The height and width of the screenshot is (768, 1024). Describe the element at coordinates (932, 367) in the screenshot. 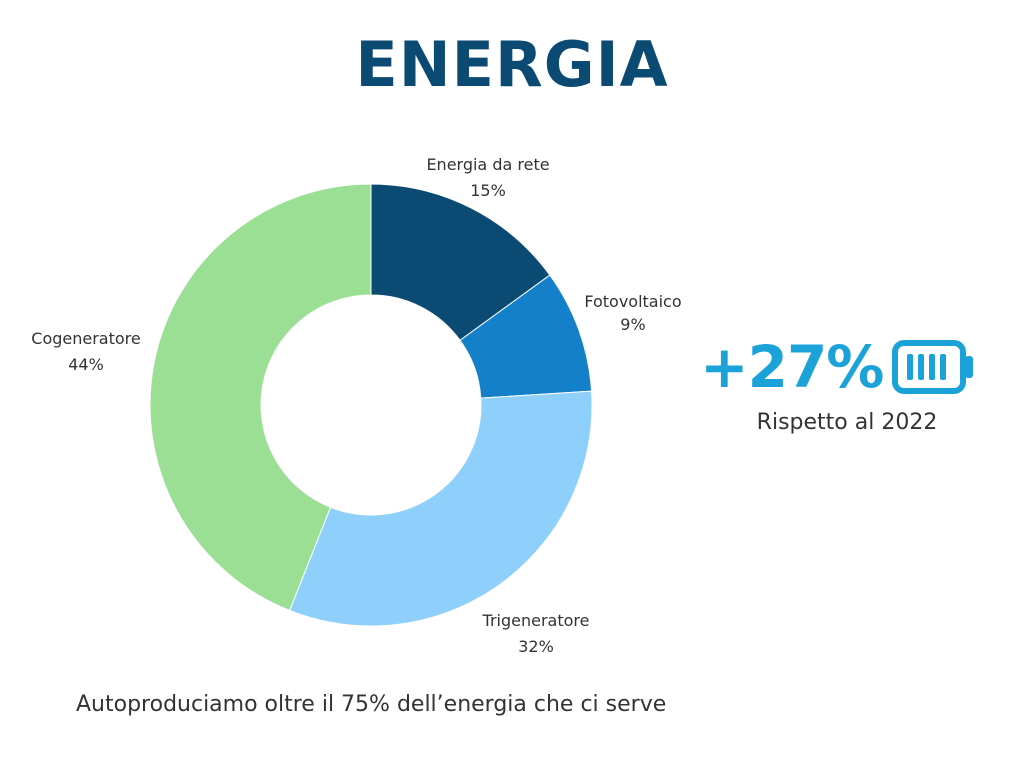

I see `battery-icon` at that location.